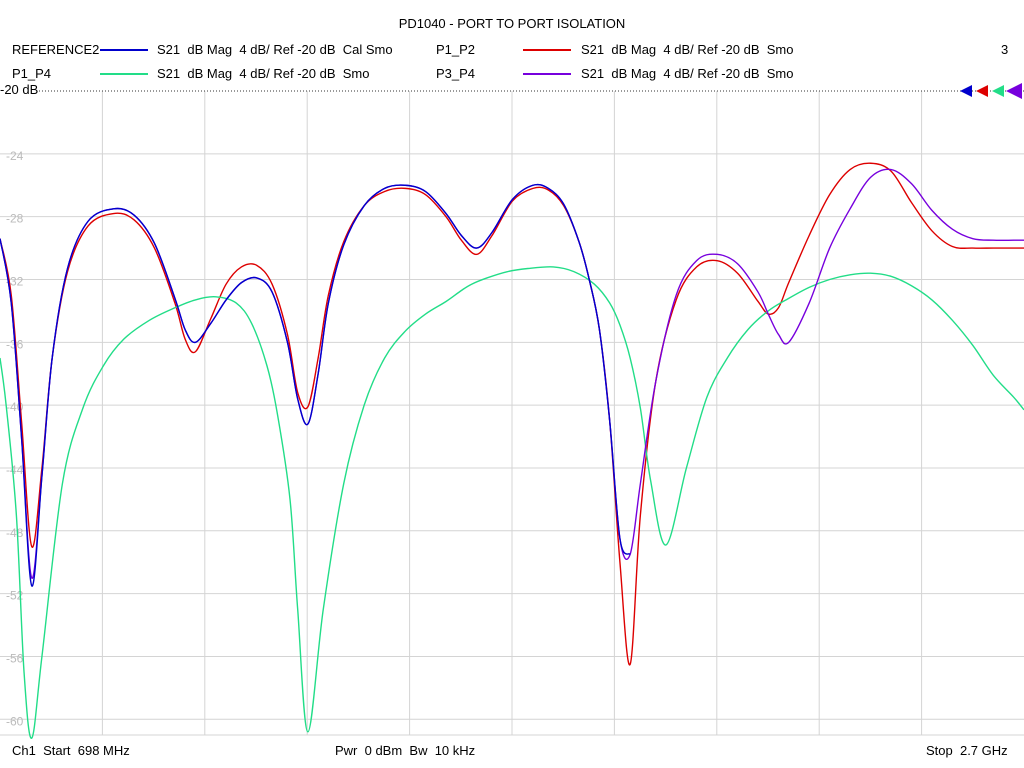 Image resolution: width=1024 pixels, height=768 pixels. I want to click on legend-name-p3-p4: P3_P4, so click(456, 73).